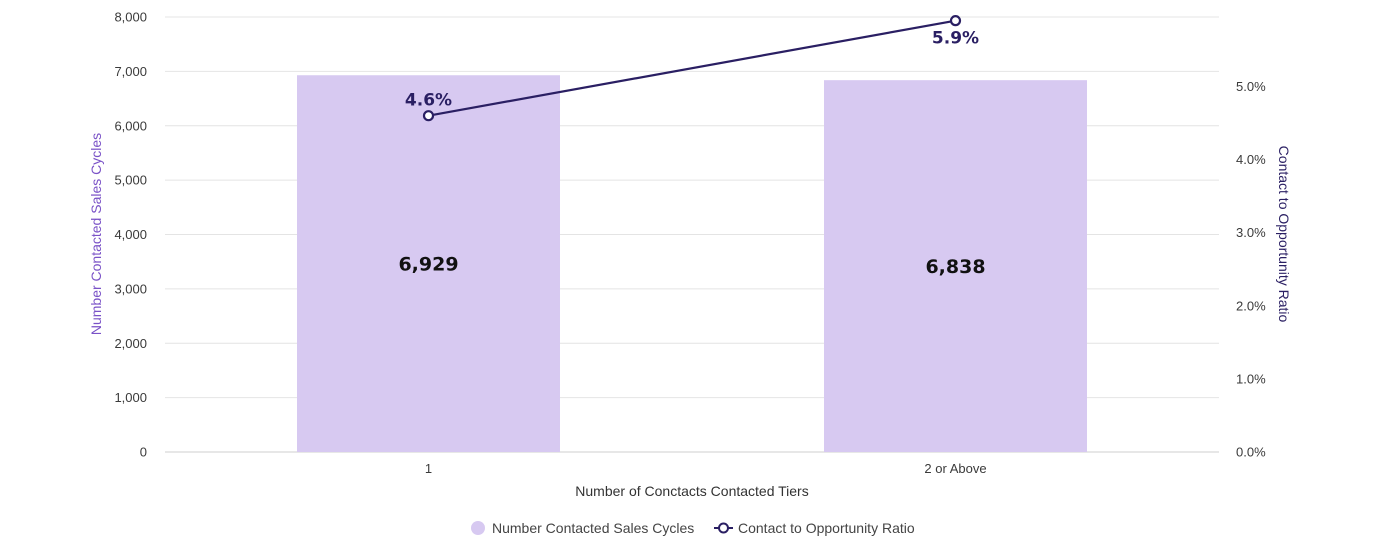  What do you see at coordinates (691, 491) in the screenshot?
I see `x-axis-title: Number of Conctacts Contacted Tiers` at bounding box center [691, 491].